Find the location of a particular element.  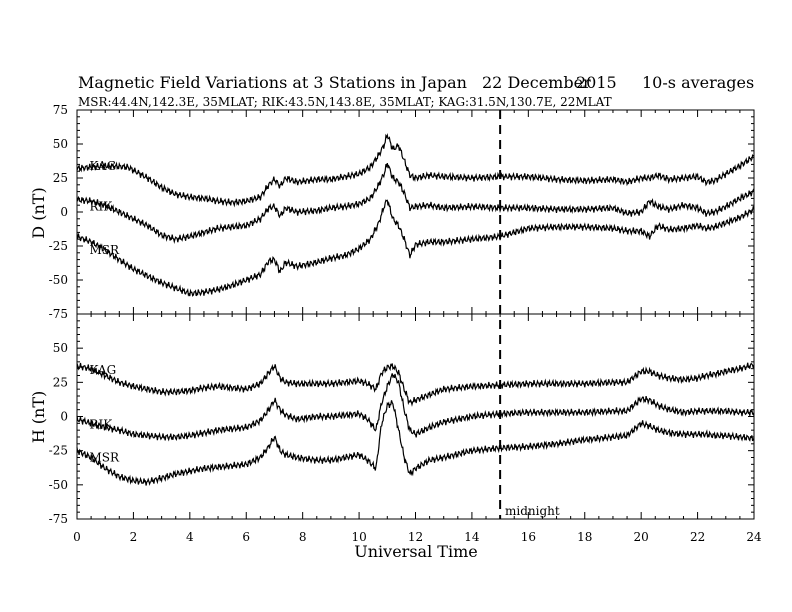

d-ytick-label: -50 is located at coordinates (58, 280).